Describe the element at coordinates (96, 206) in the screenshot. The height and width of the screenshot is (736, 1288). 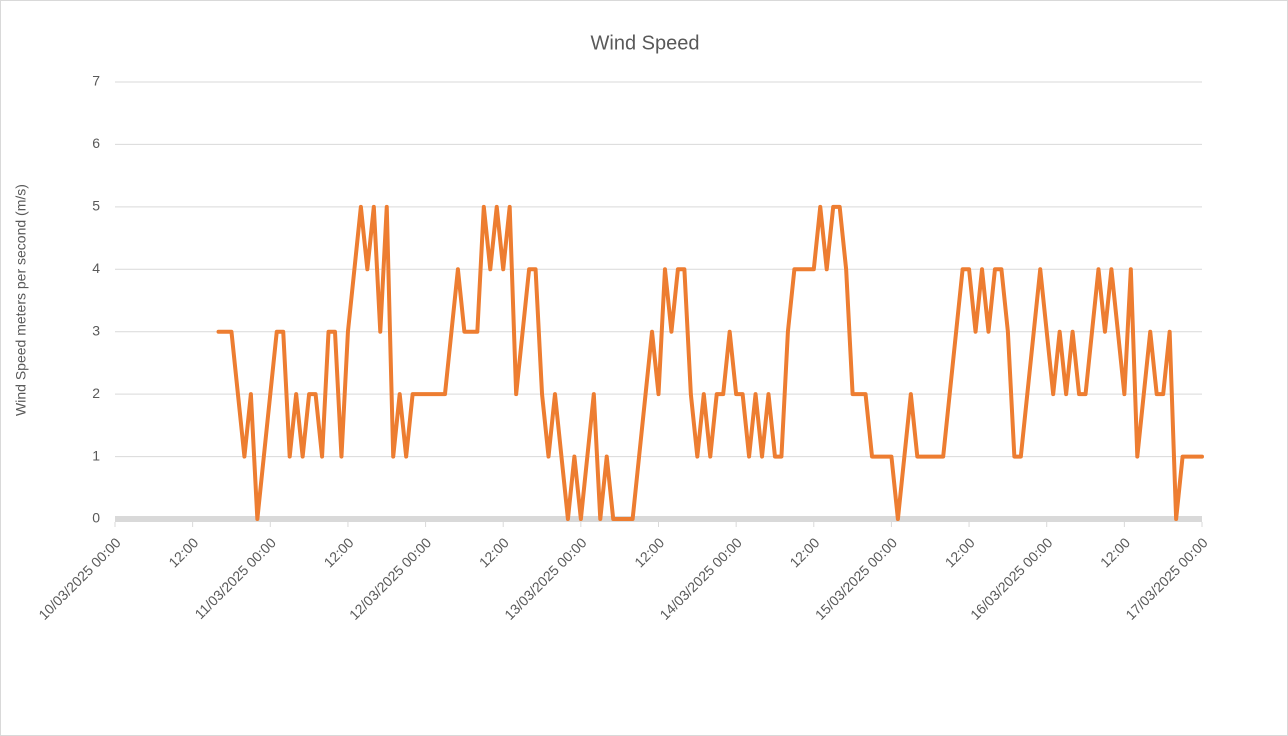
I see `y-tick-label: 5` at that location.